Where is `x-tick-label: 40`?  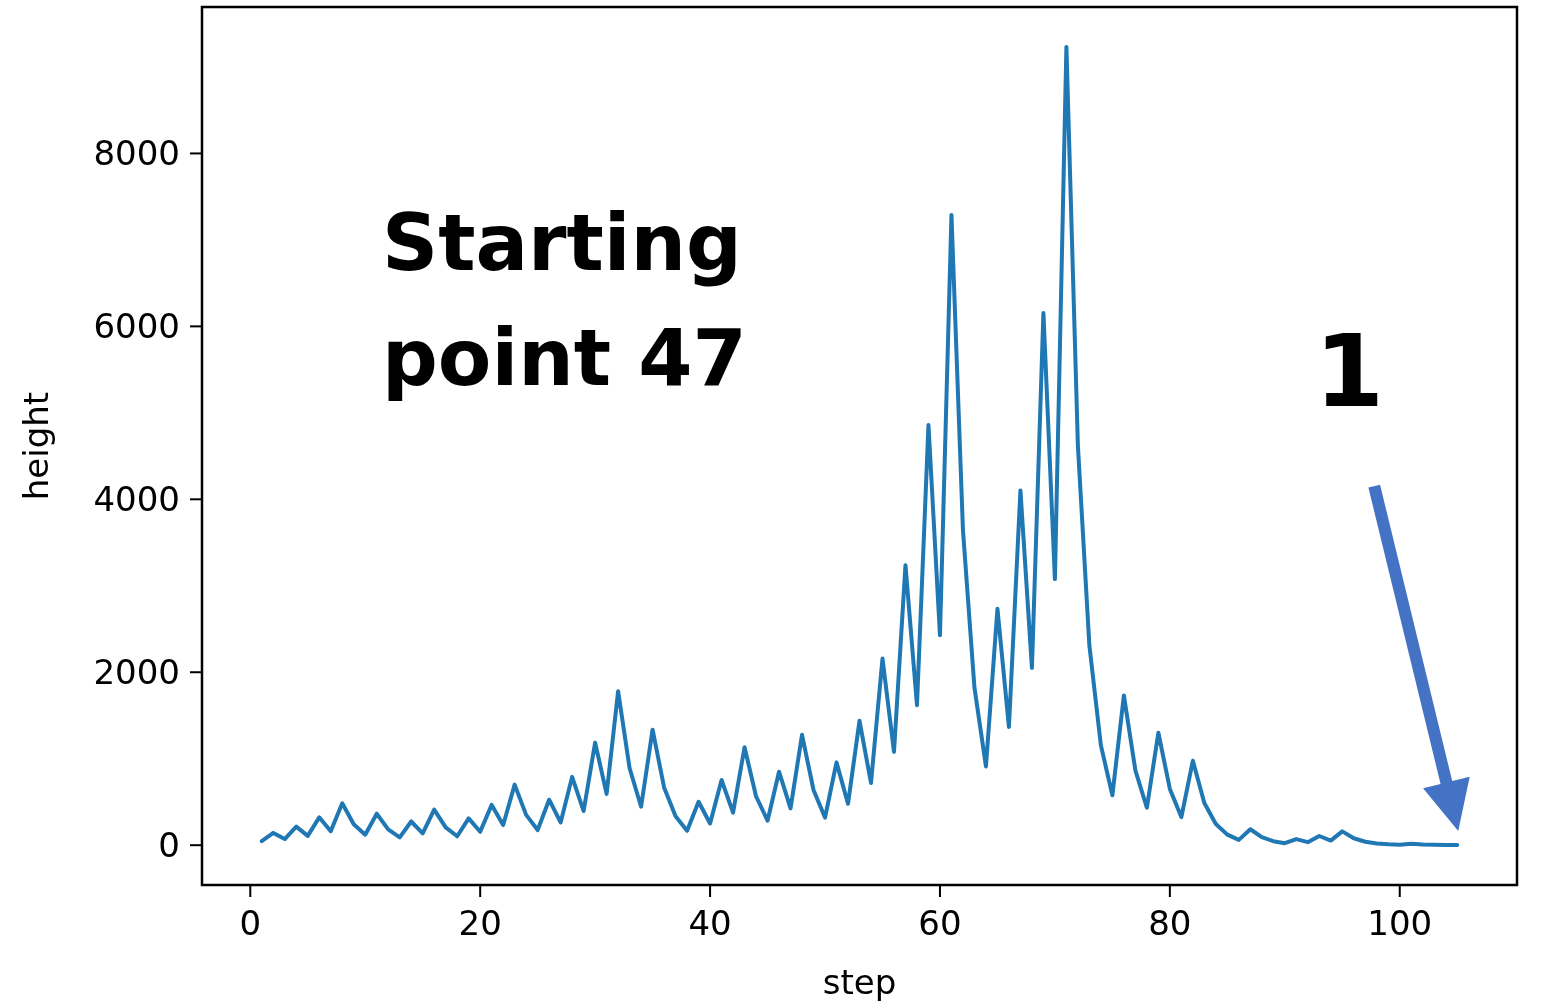 x-tick-label: 40 is located at coordinates (710, 923).